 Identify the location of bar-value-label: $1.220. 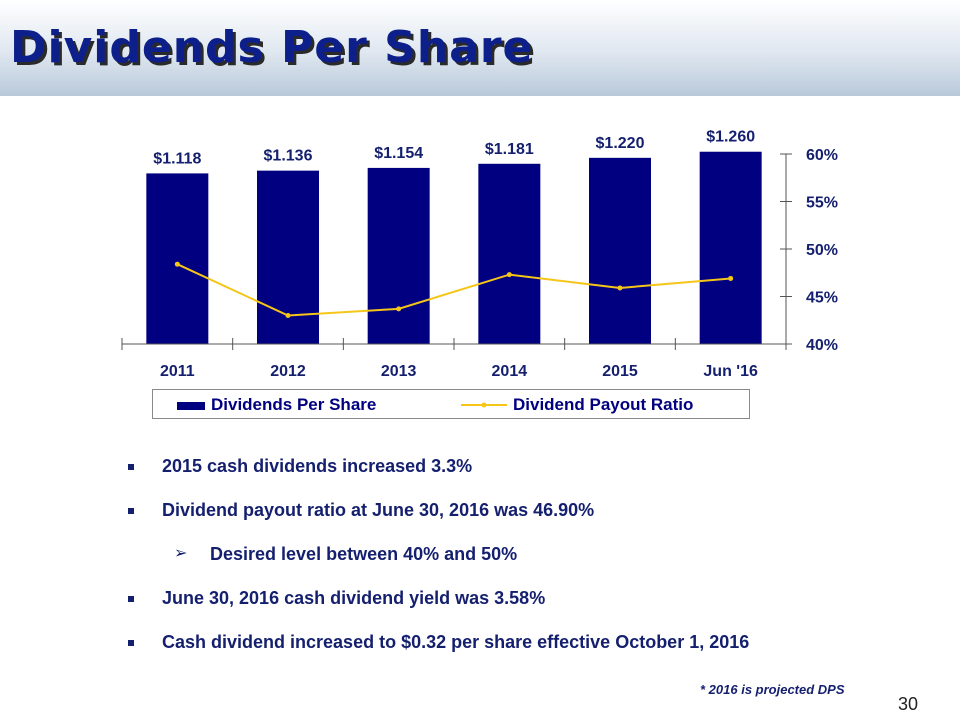
(620, 143).